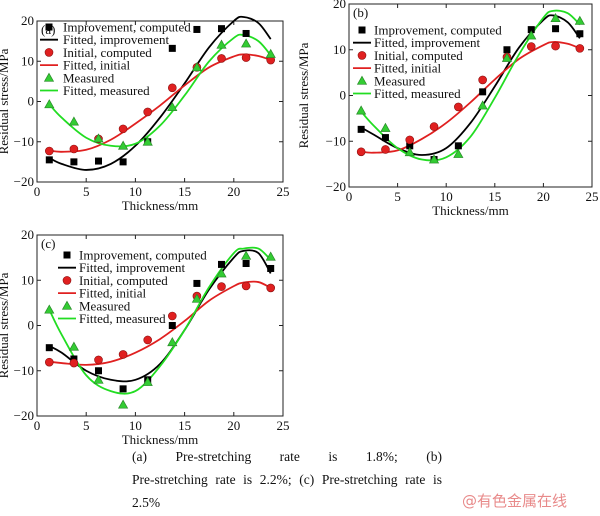  Describe the element at coordinates (408, 68) in the screenshot. I see `legend-label: Fitted, initial` at that location.